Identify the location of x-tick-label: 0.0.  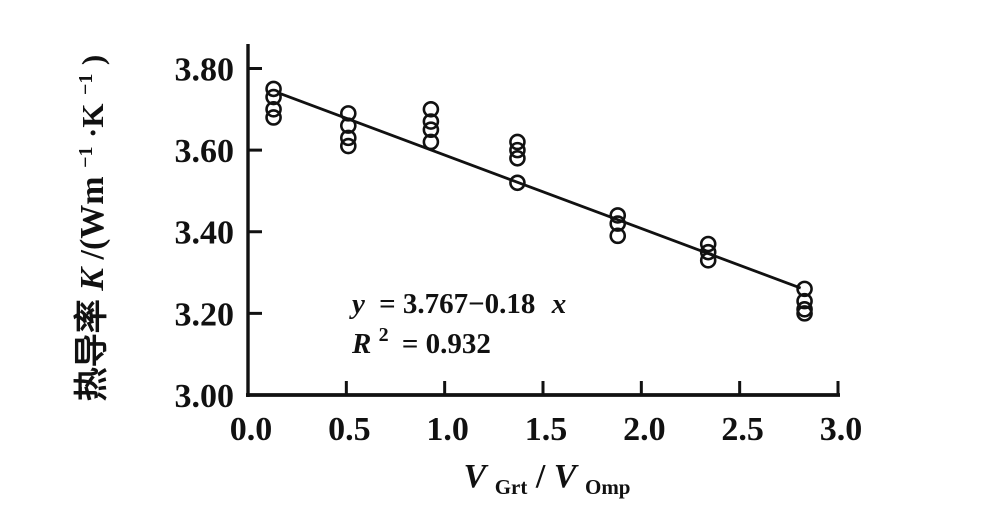
(251, 429).